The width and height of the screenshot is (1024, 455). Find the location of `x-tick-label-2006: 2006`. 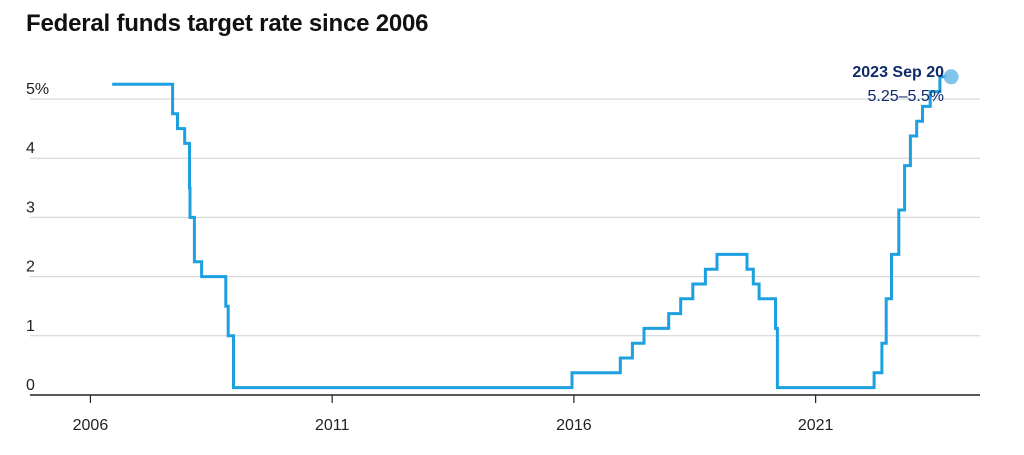

x-tick-label-2006: 2006 is located at coordinates (91, 425).